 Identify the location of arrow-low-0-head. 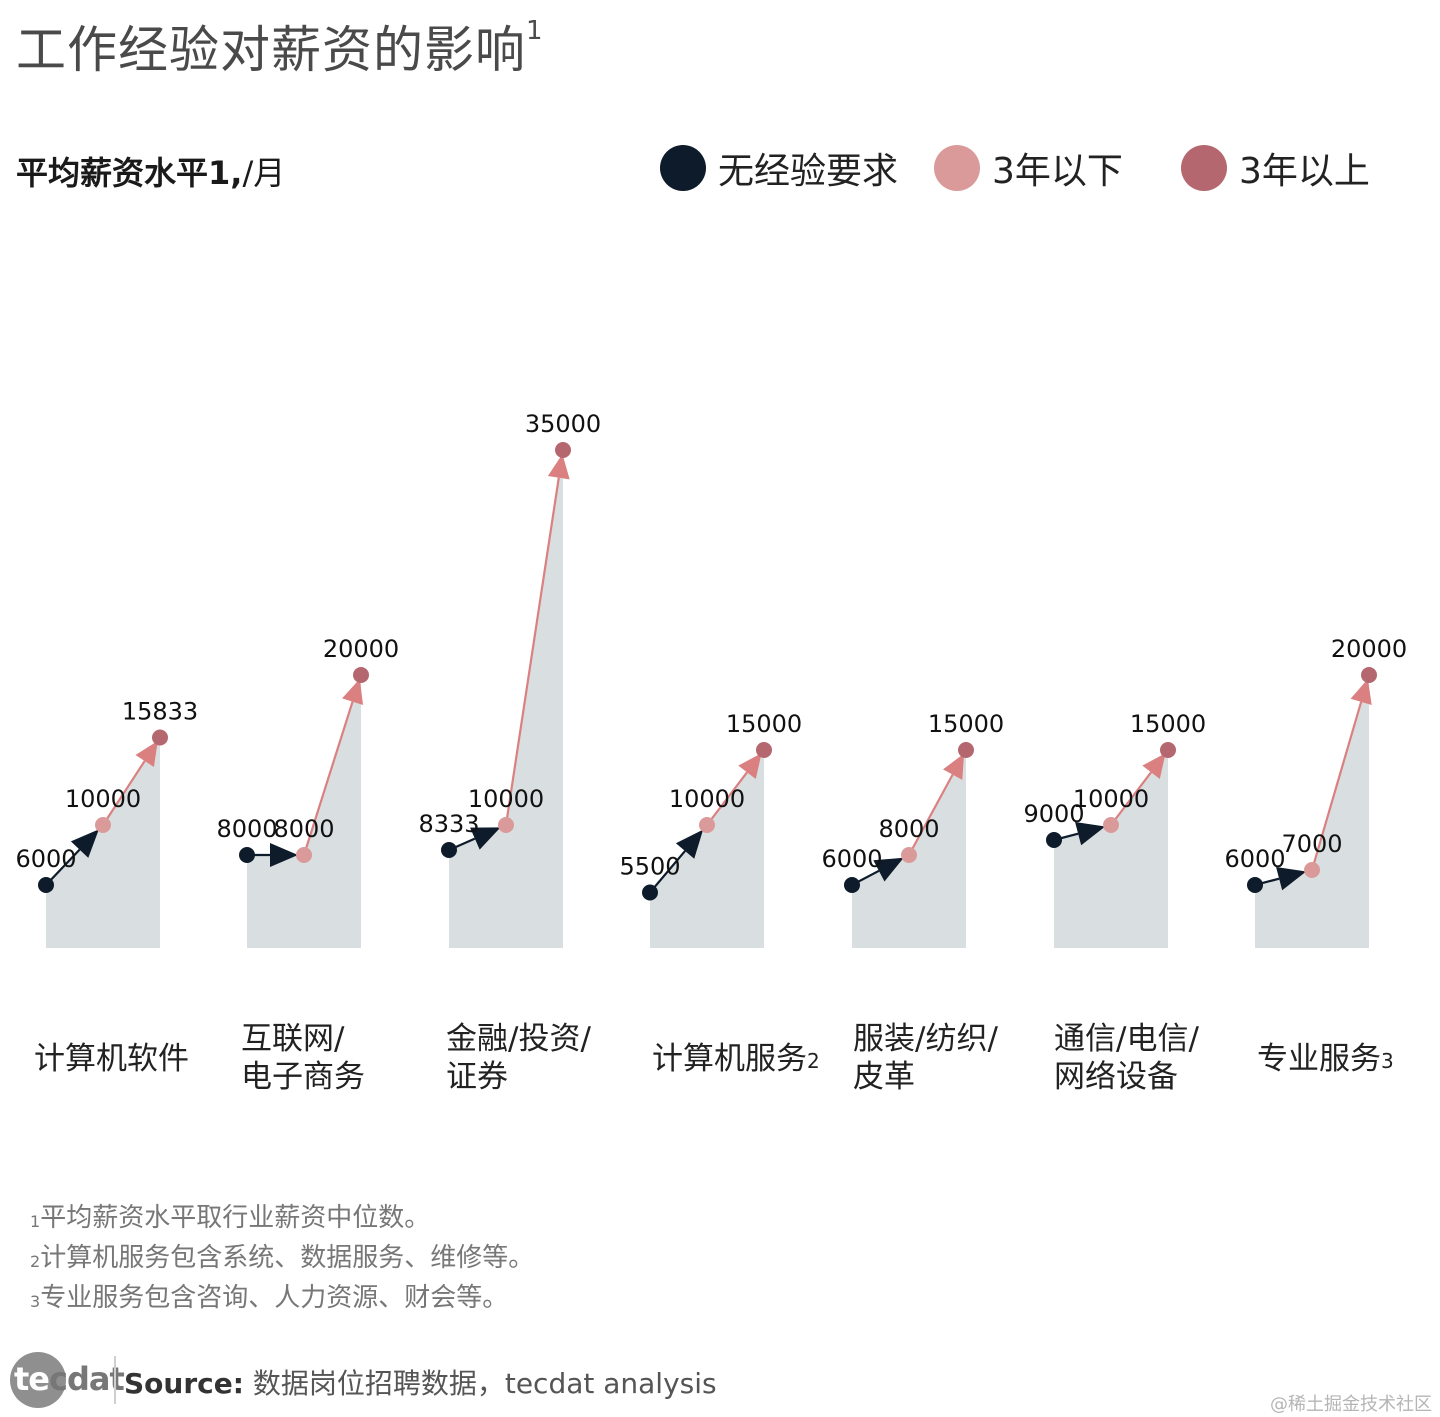
(84, 843).